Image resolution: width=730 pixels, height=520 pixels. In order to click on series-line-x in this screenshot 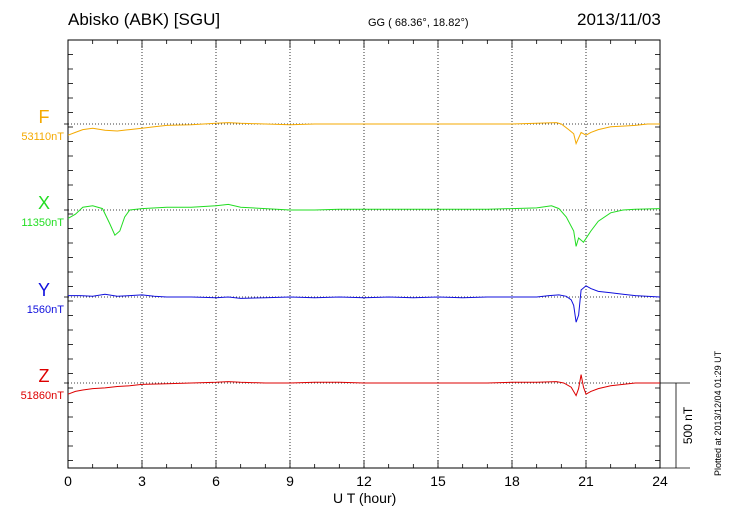, I will do `click(364, 225)`.